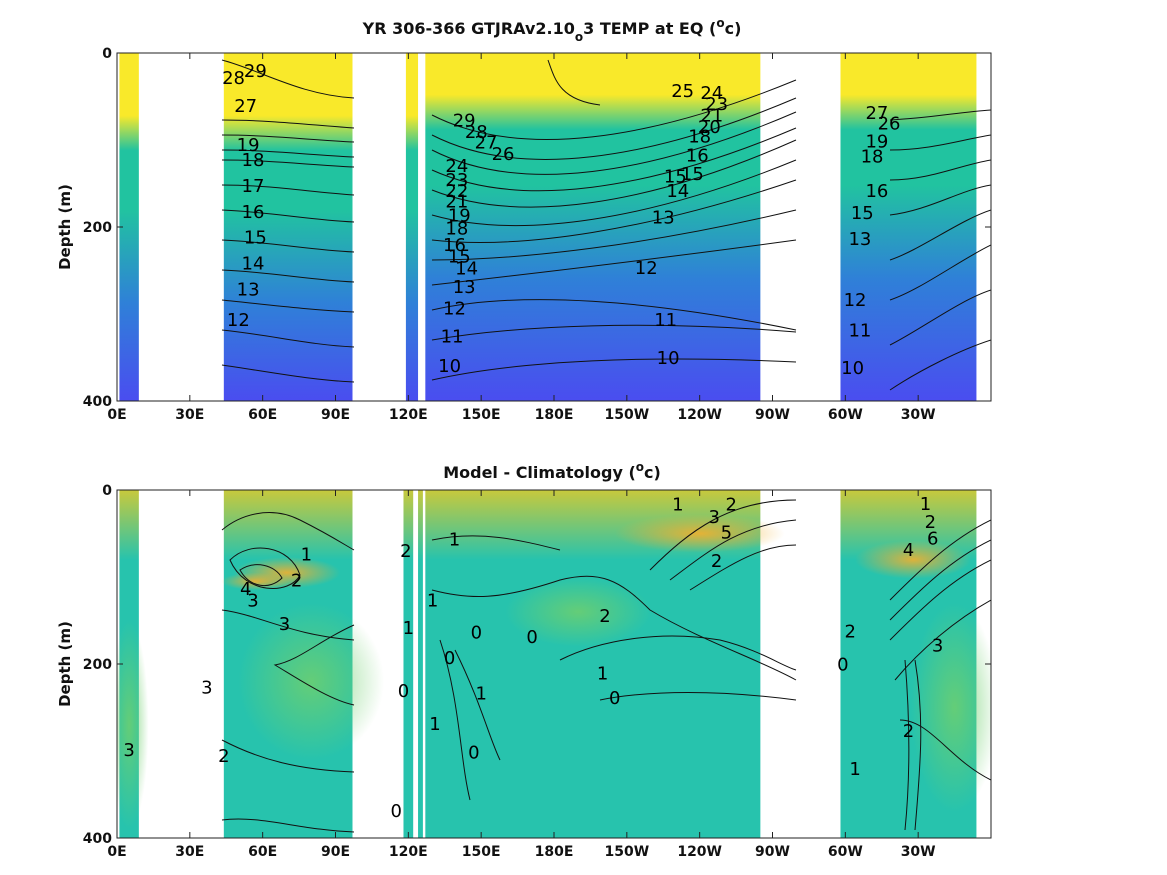  I want to click on contour-label: 18, so click(699, 136).